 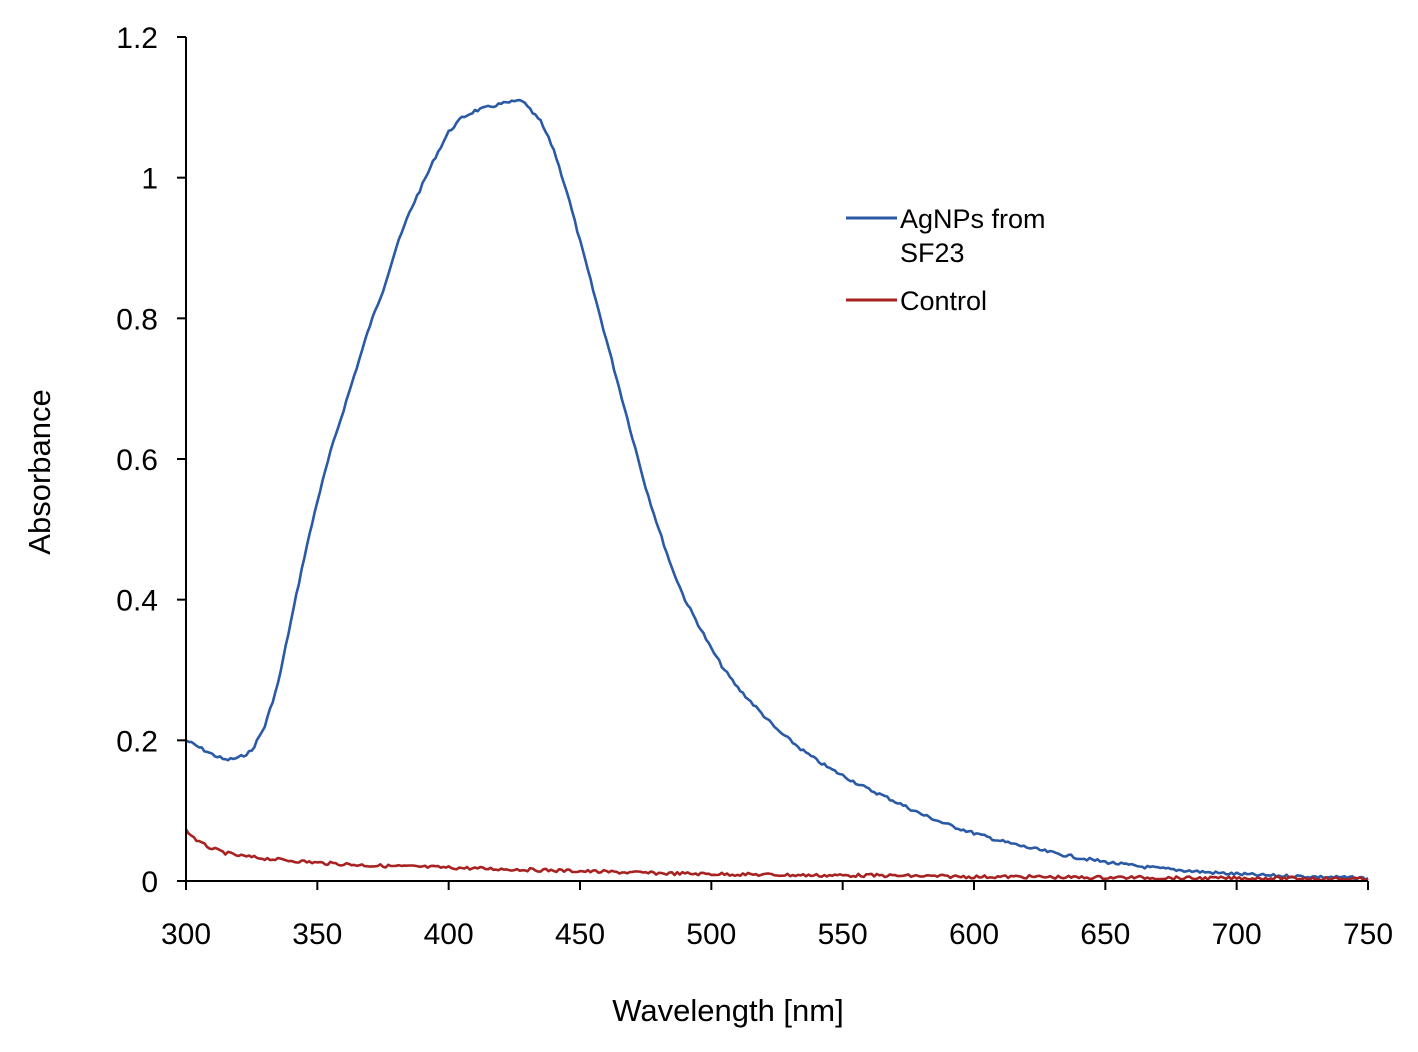 What do you see at coordinates (580, 934) in the screenshot?
I see `x-tick-label: 450` at bounding box center [580, 934].